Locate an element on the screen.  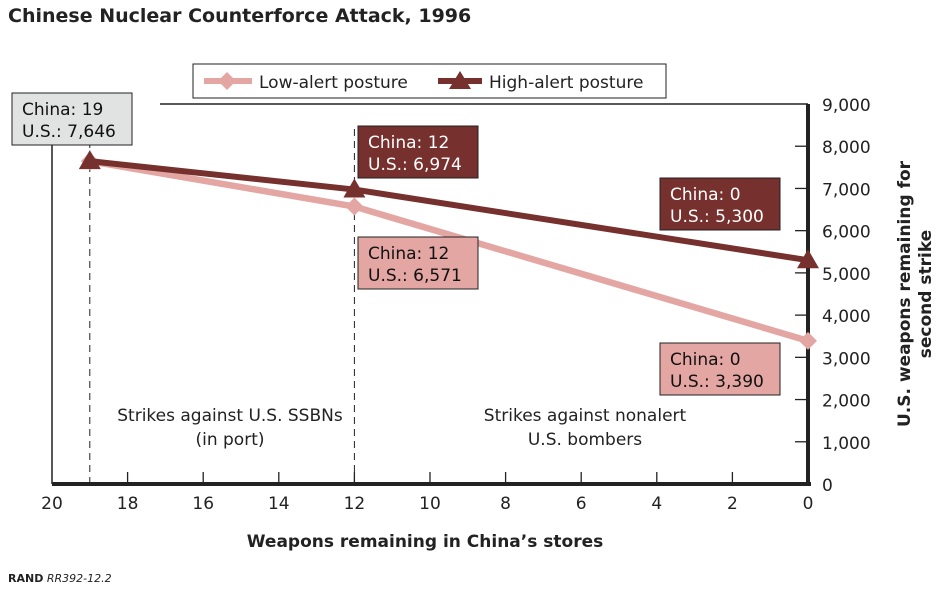
footer-brand: RAND is located at coordinates (25, 578).